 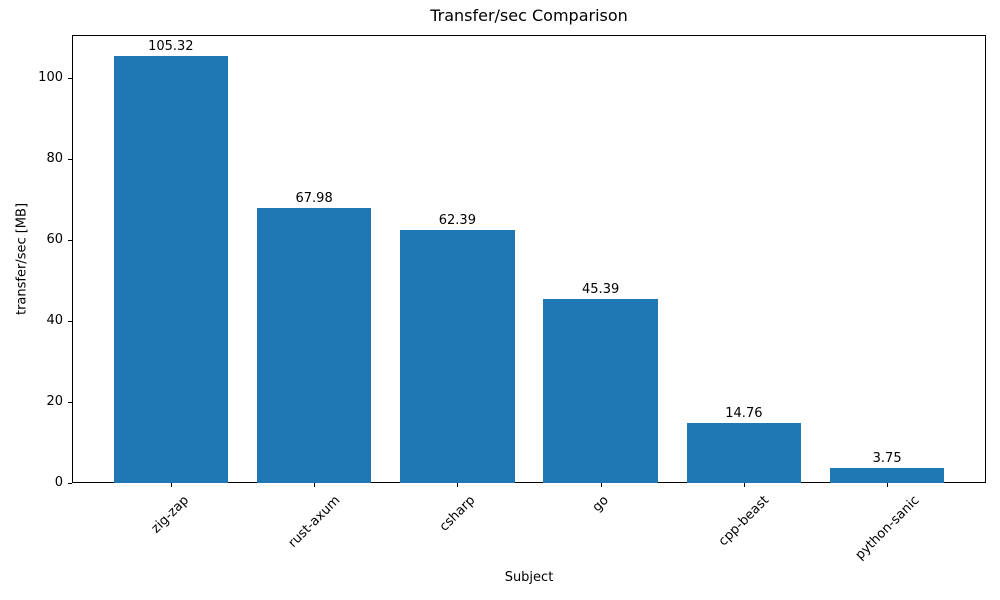 I want to click on y-tick-label: 100, so click(x=50, y=77).